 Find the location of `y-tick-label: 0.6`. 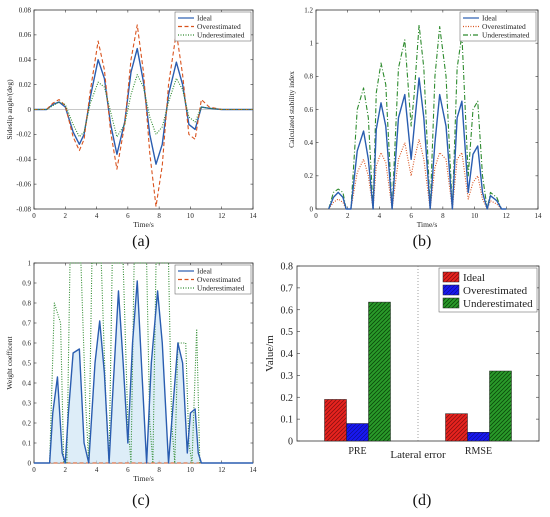

y-tick-label: 0.6 is located at coordinates (26, 343).